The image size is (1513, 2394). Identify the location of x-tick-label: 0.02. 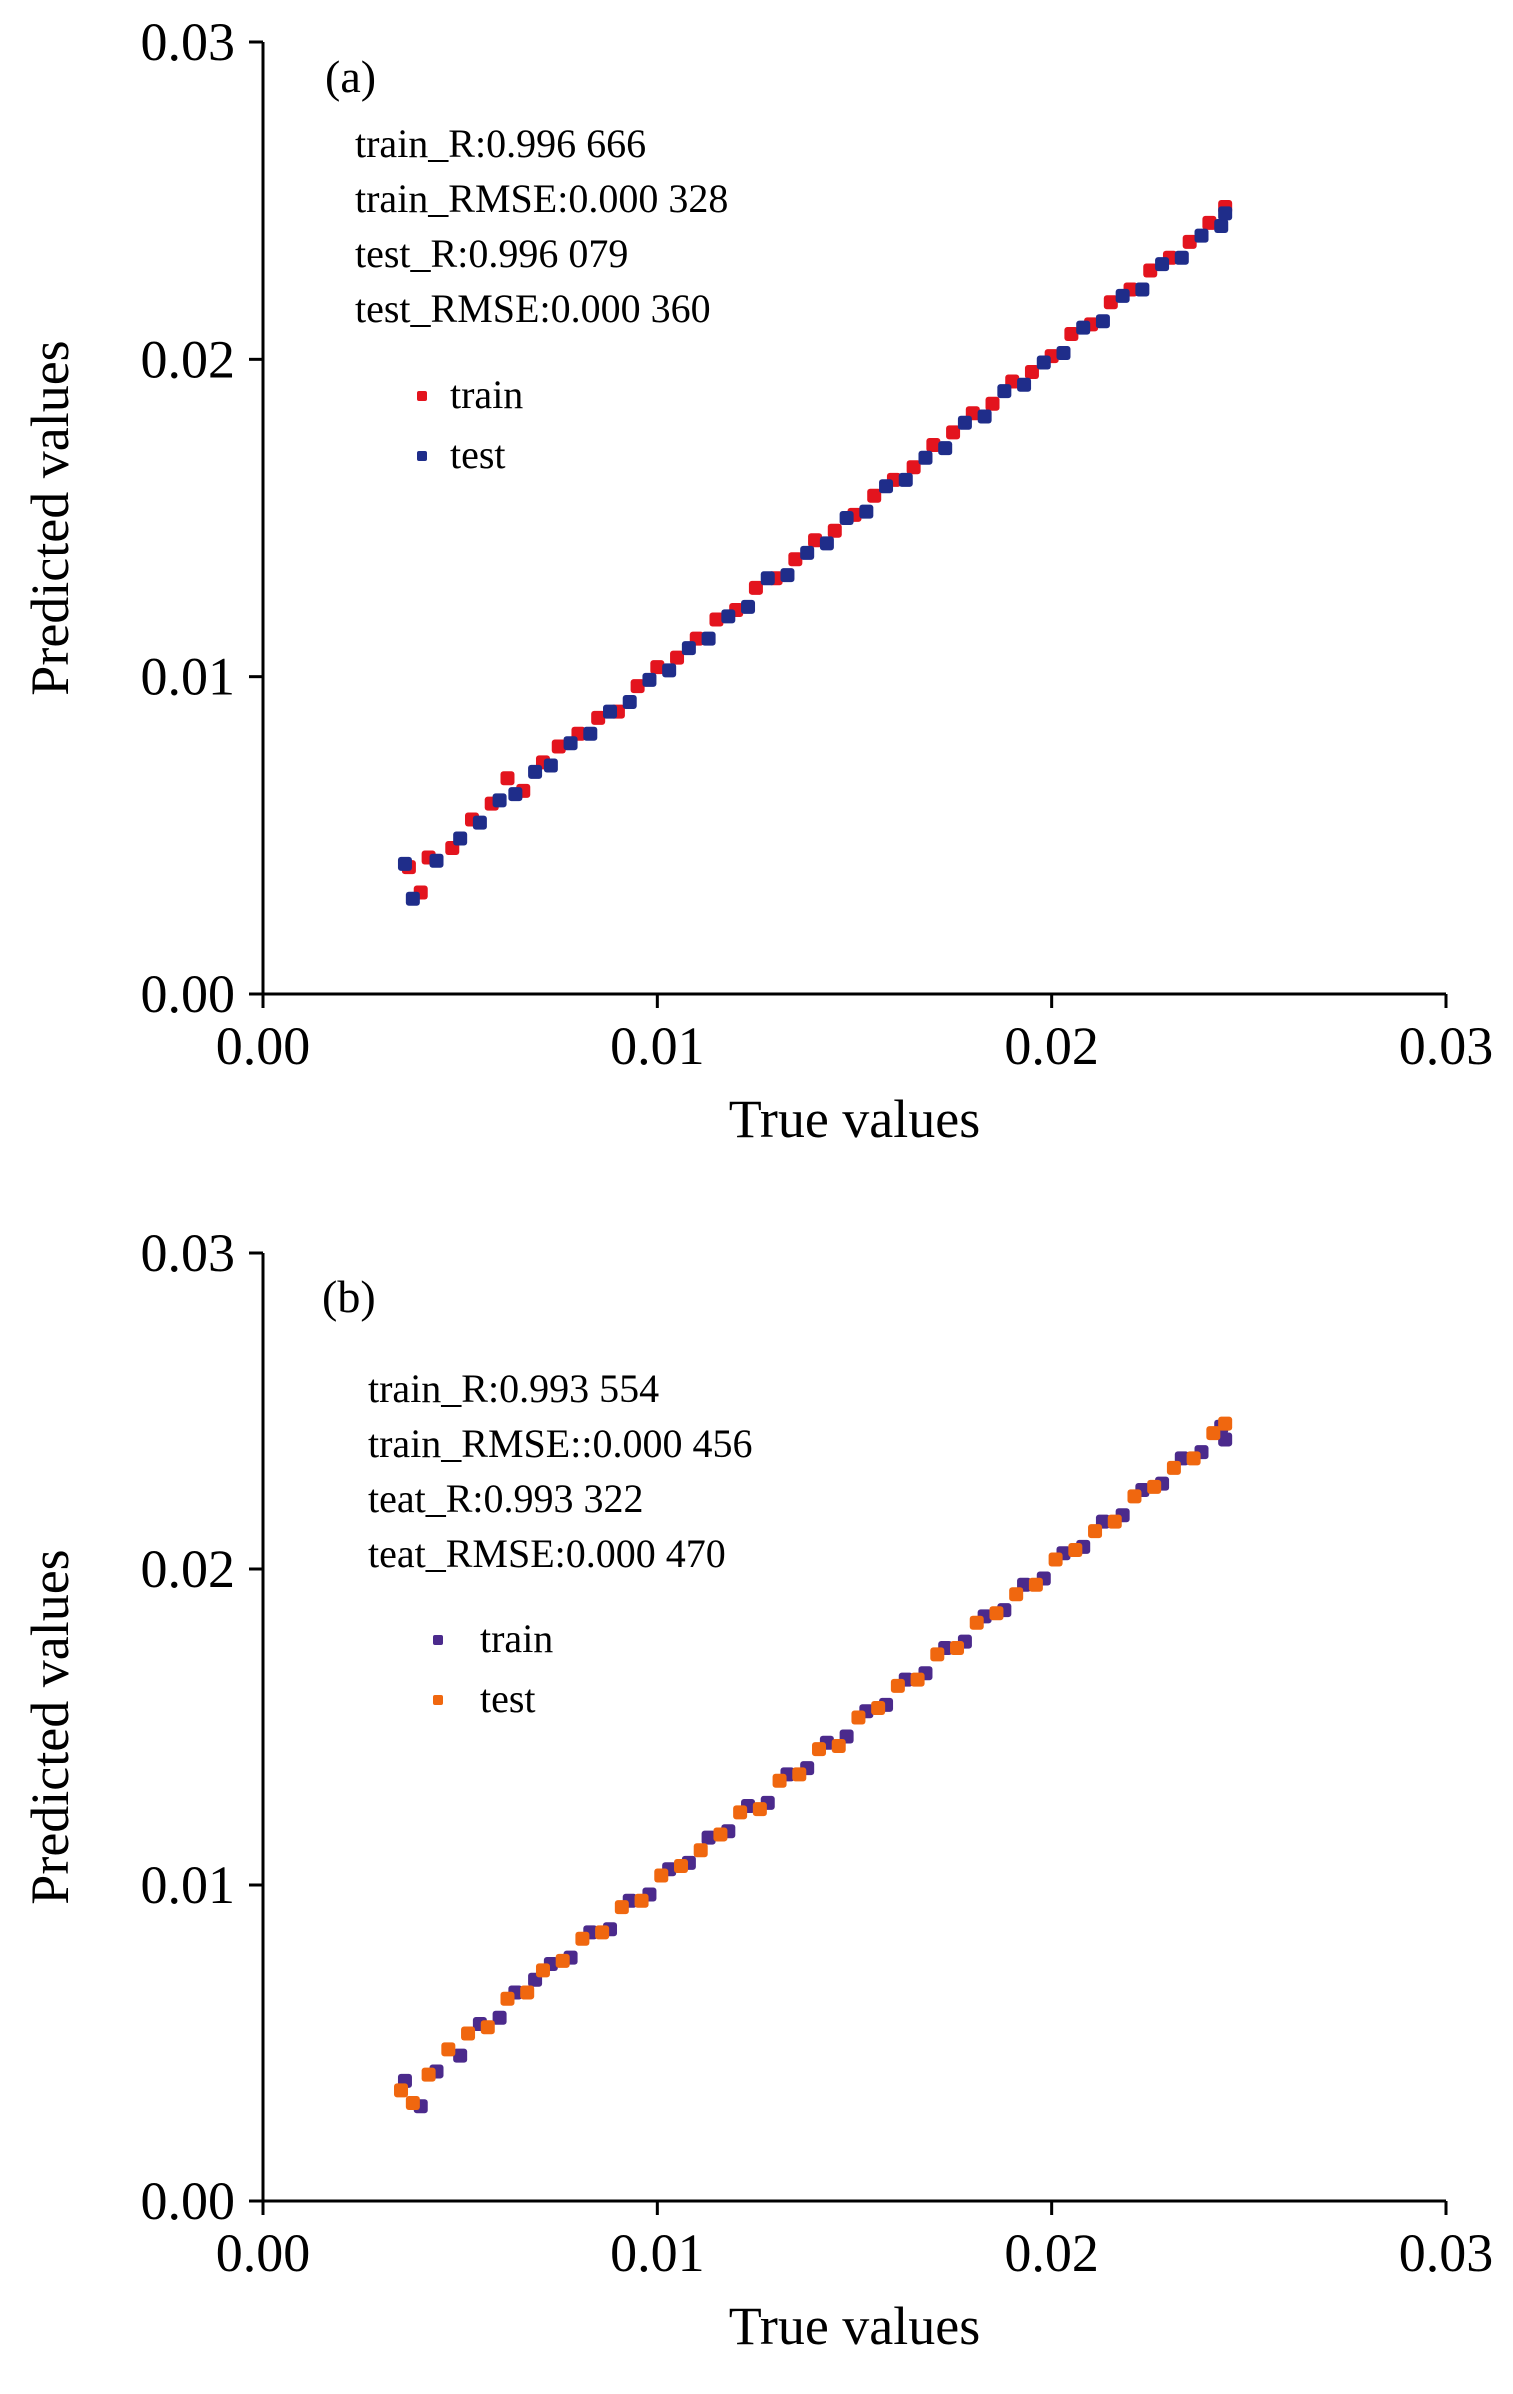
(1051, 2253).